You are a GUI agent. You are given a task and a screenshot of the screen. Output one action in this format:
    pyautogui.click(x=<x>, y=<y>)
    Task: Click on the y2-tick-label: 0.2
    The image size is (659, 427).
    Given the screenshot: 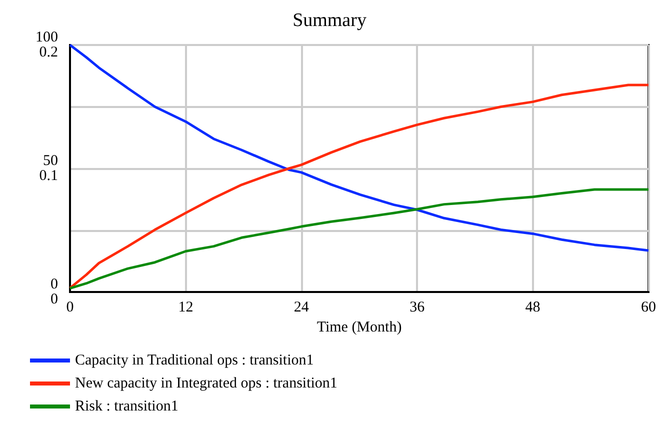 What is the action you would take?
    pyautogui.click(x=48, y=52)
    